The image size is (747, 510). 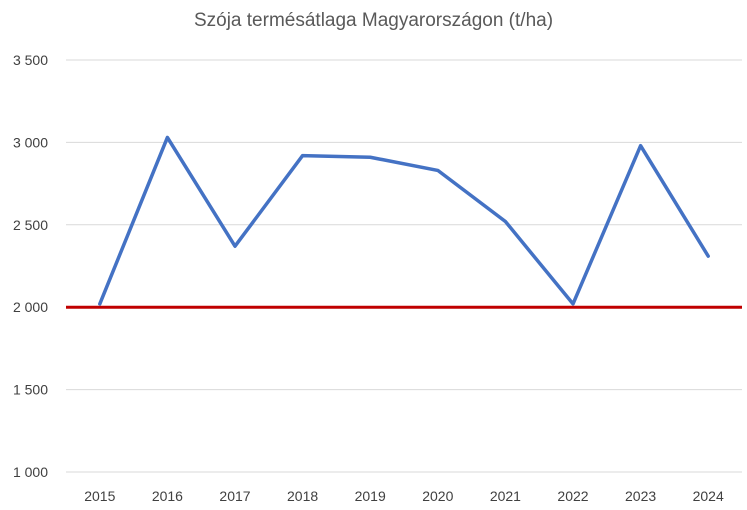 What do you see at coordinates (30, 390) in the screenshot?
I see `y-tick-label: 1 500` at bounding box center [30, 390].